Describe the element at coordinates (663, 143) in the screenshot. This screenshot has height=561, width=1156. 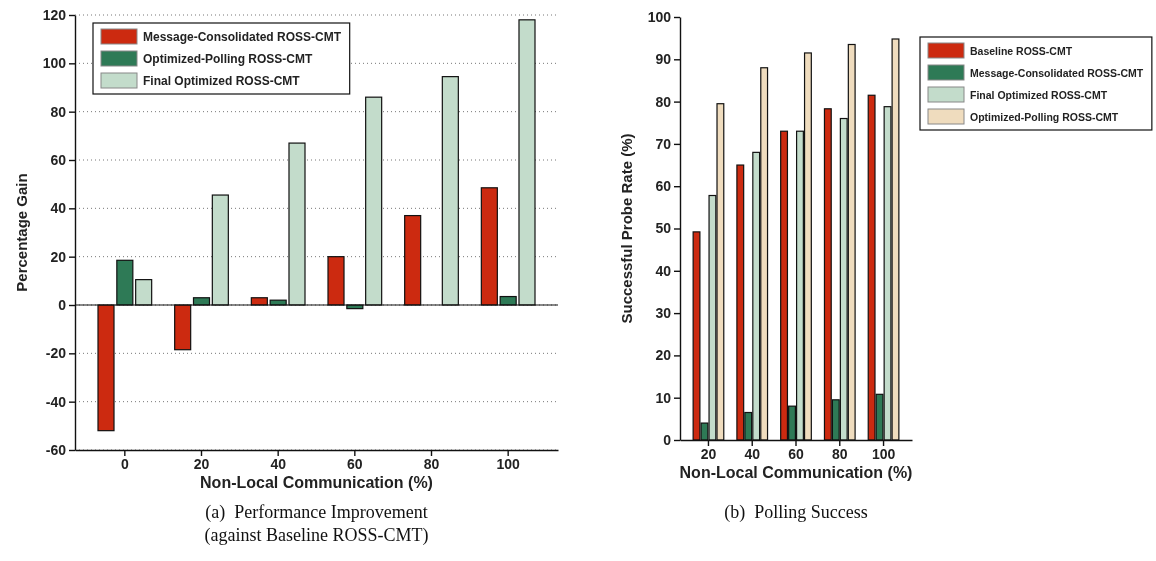
I see `y-tick-label: 70` at that location.